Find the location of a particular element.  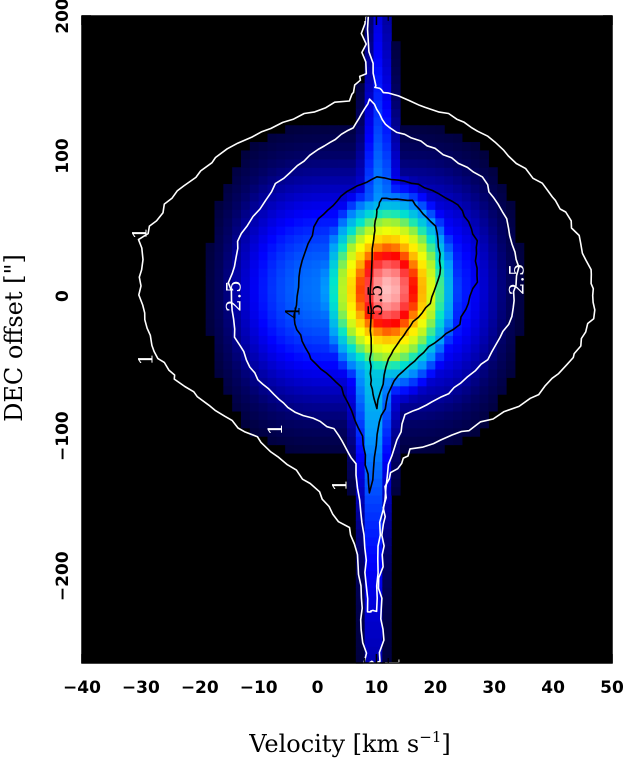

x-axis-title: Velocity [km s−1] is located at coordinates (349, 743).